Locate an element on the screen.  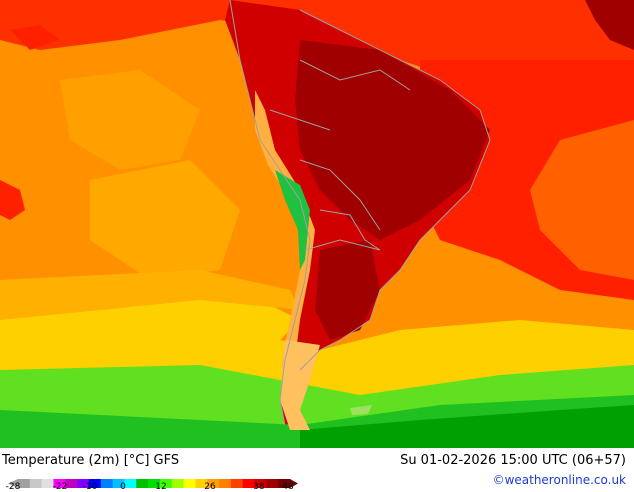
legend-tick: -22 is located at coordinates (60, 487).